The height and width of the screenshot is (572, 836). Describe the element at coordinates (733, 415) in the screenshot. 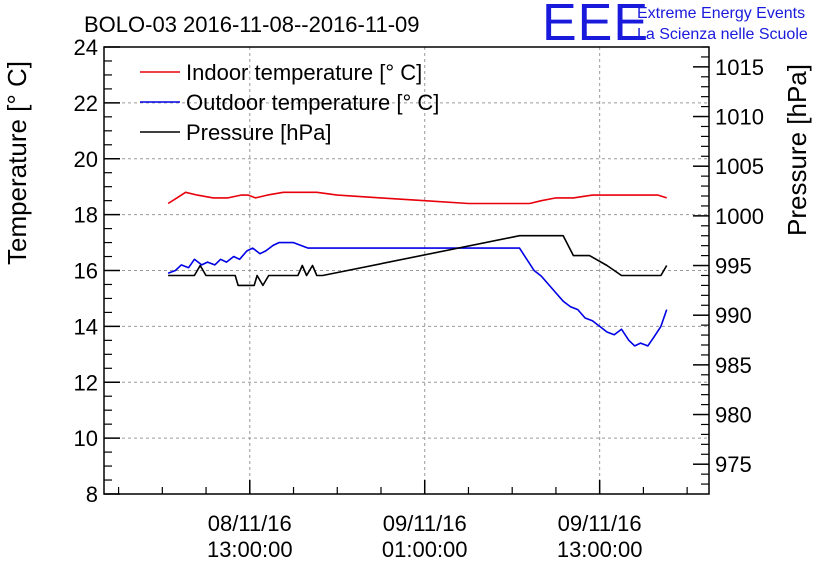

I see `y-tick-label-right: 980` at that location.